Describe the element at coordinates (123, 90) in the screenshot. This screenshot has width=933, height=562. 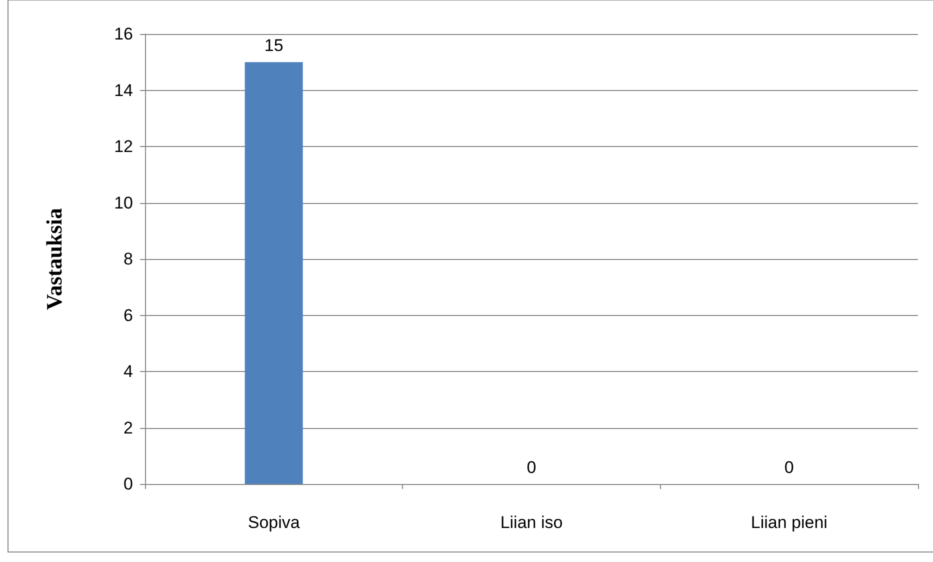
I see `y-tick-label: 14` at that location.